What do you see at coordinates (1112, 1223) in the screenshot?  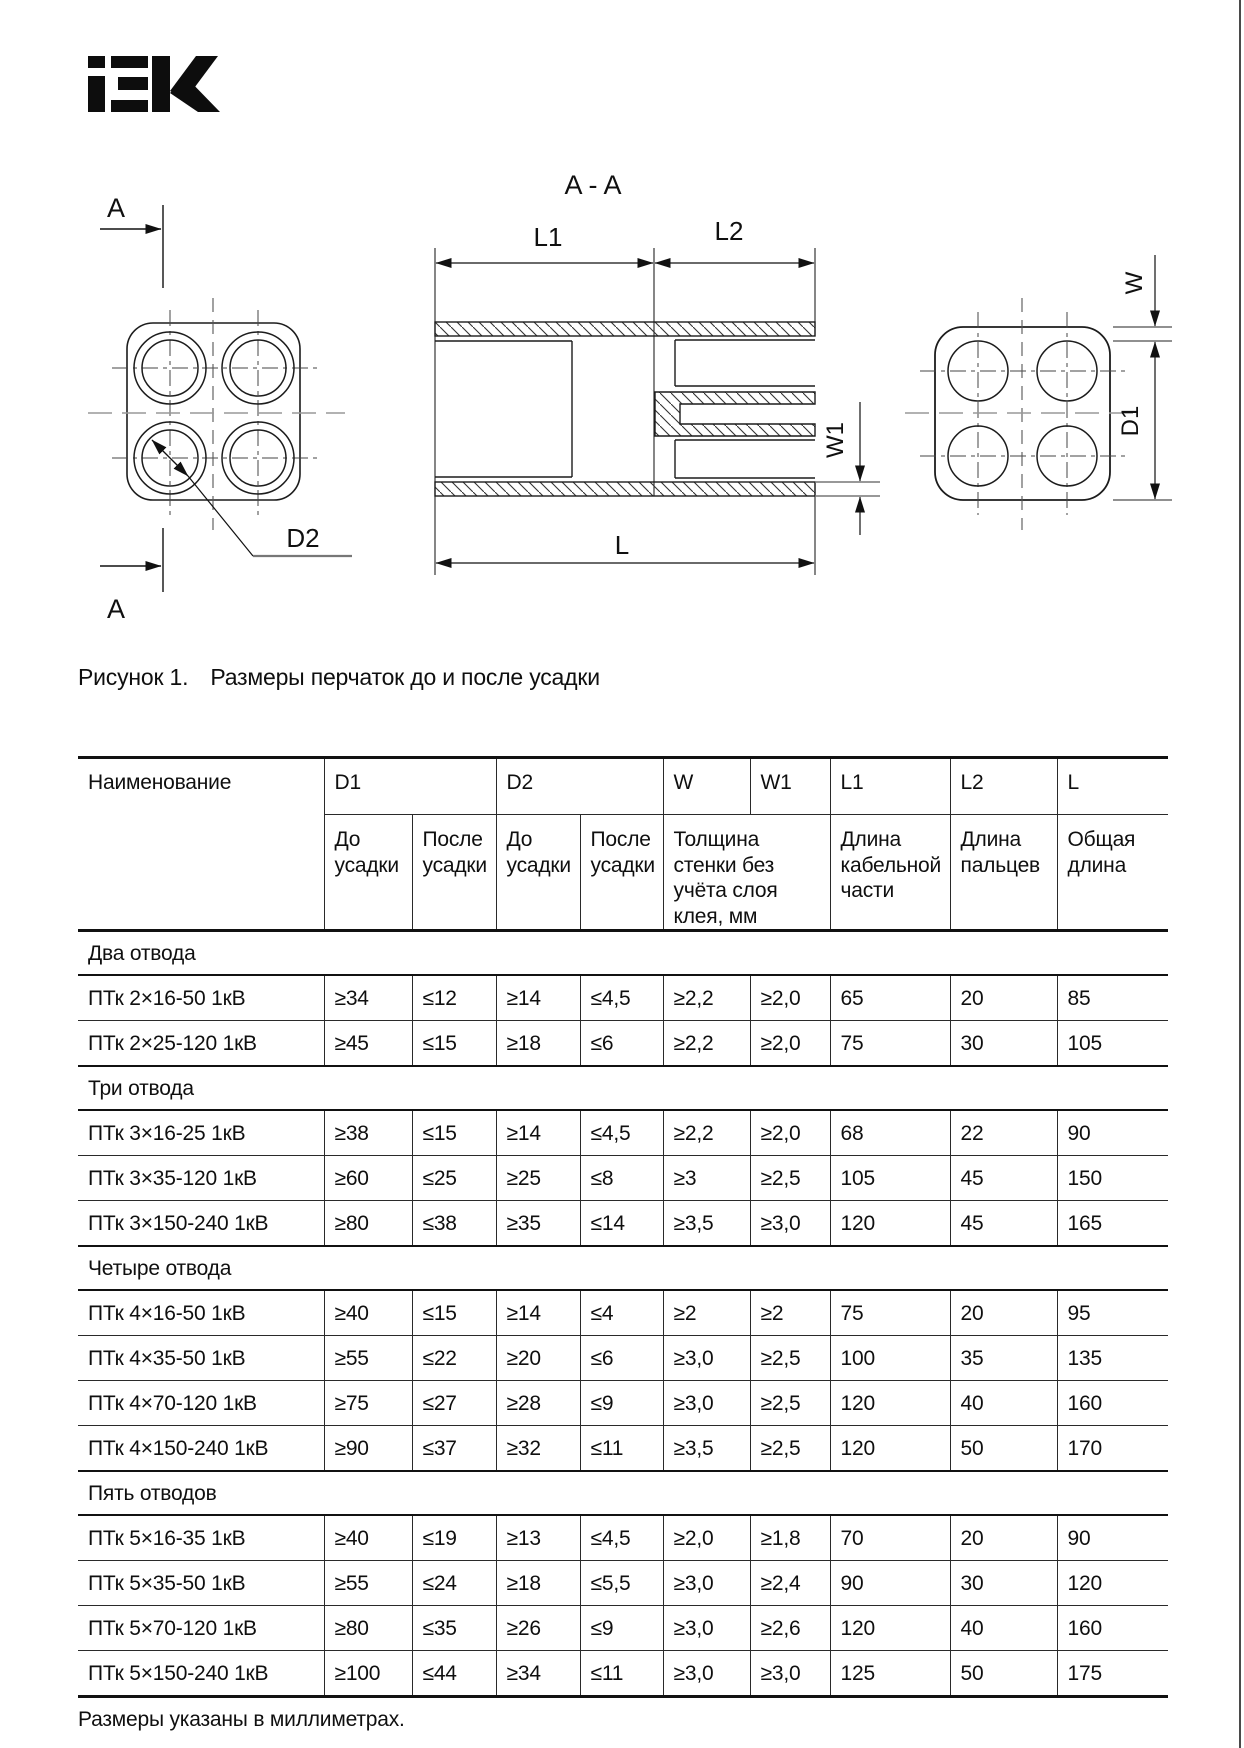 I see `value-cell: 165` at bounding box center [1112, 1223].